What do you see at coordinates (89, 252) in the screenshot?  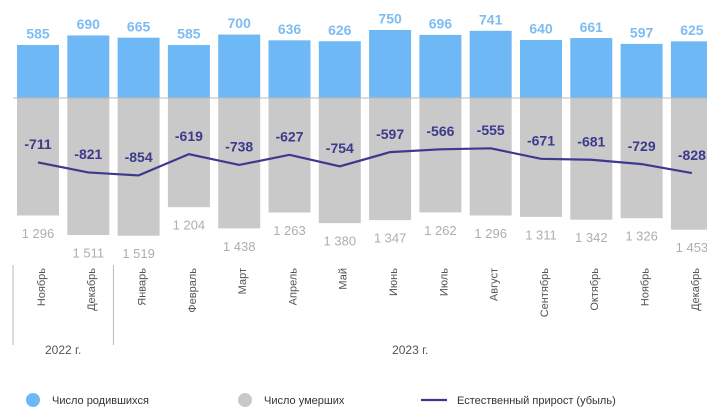 I see `death-label: 1 511` at bounding box center [89, 252].